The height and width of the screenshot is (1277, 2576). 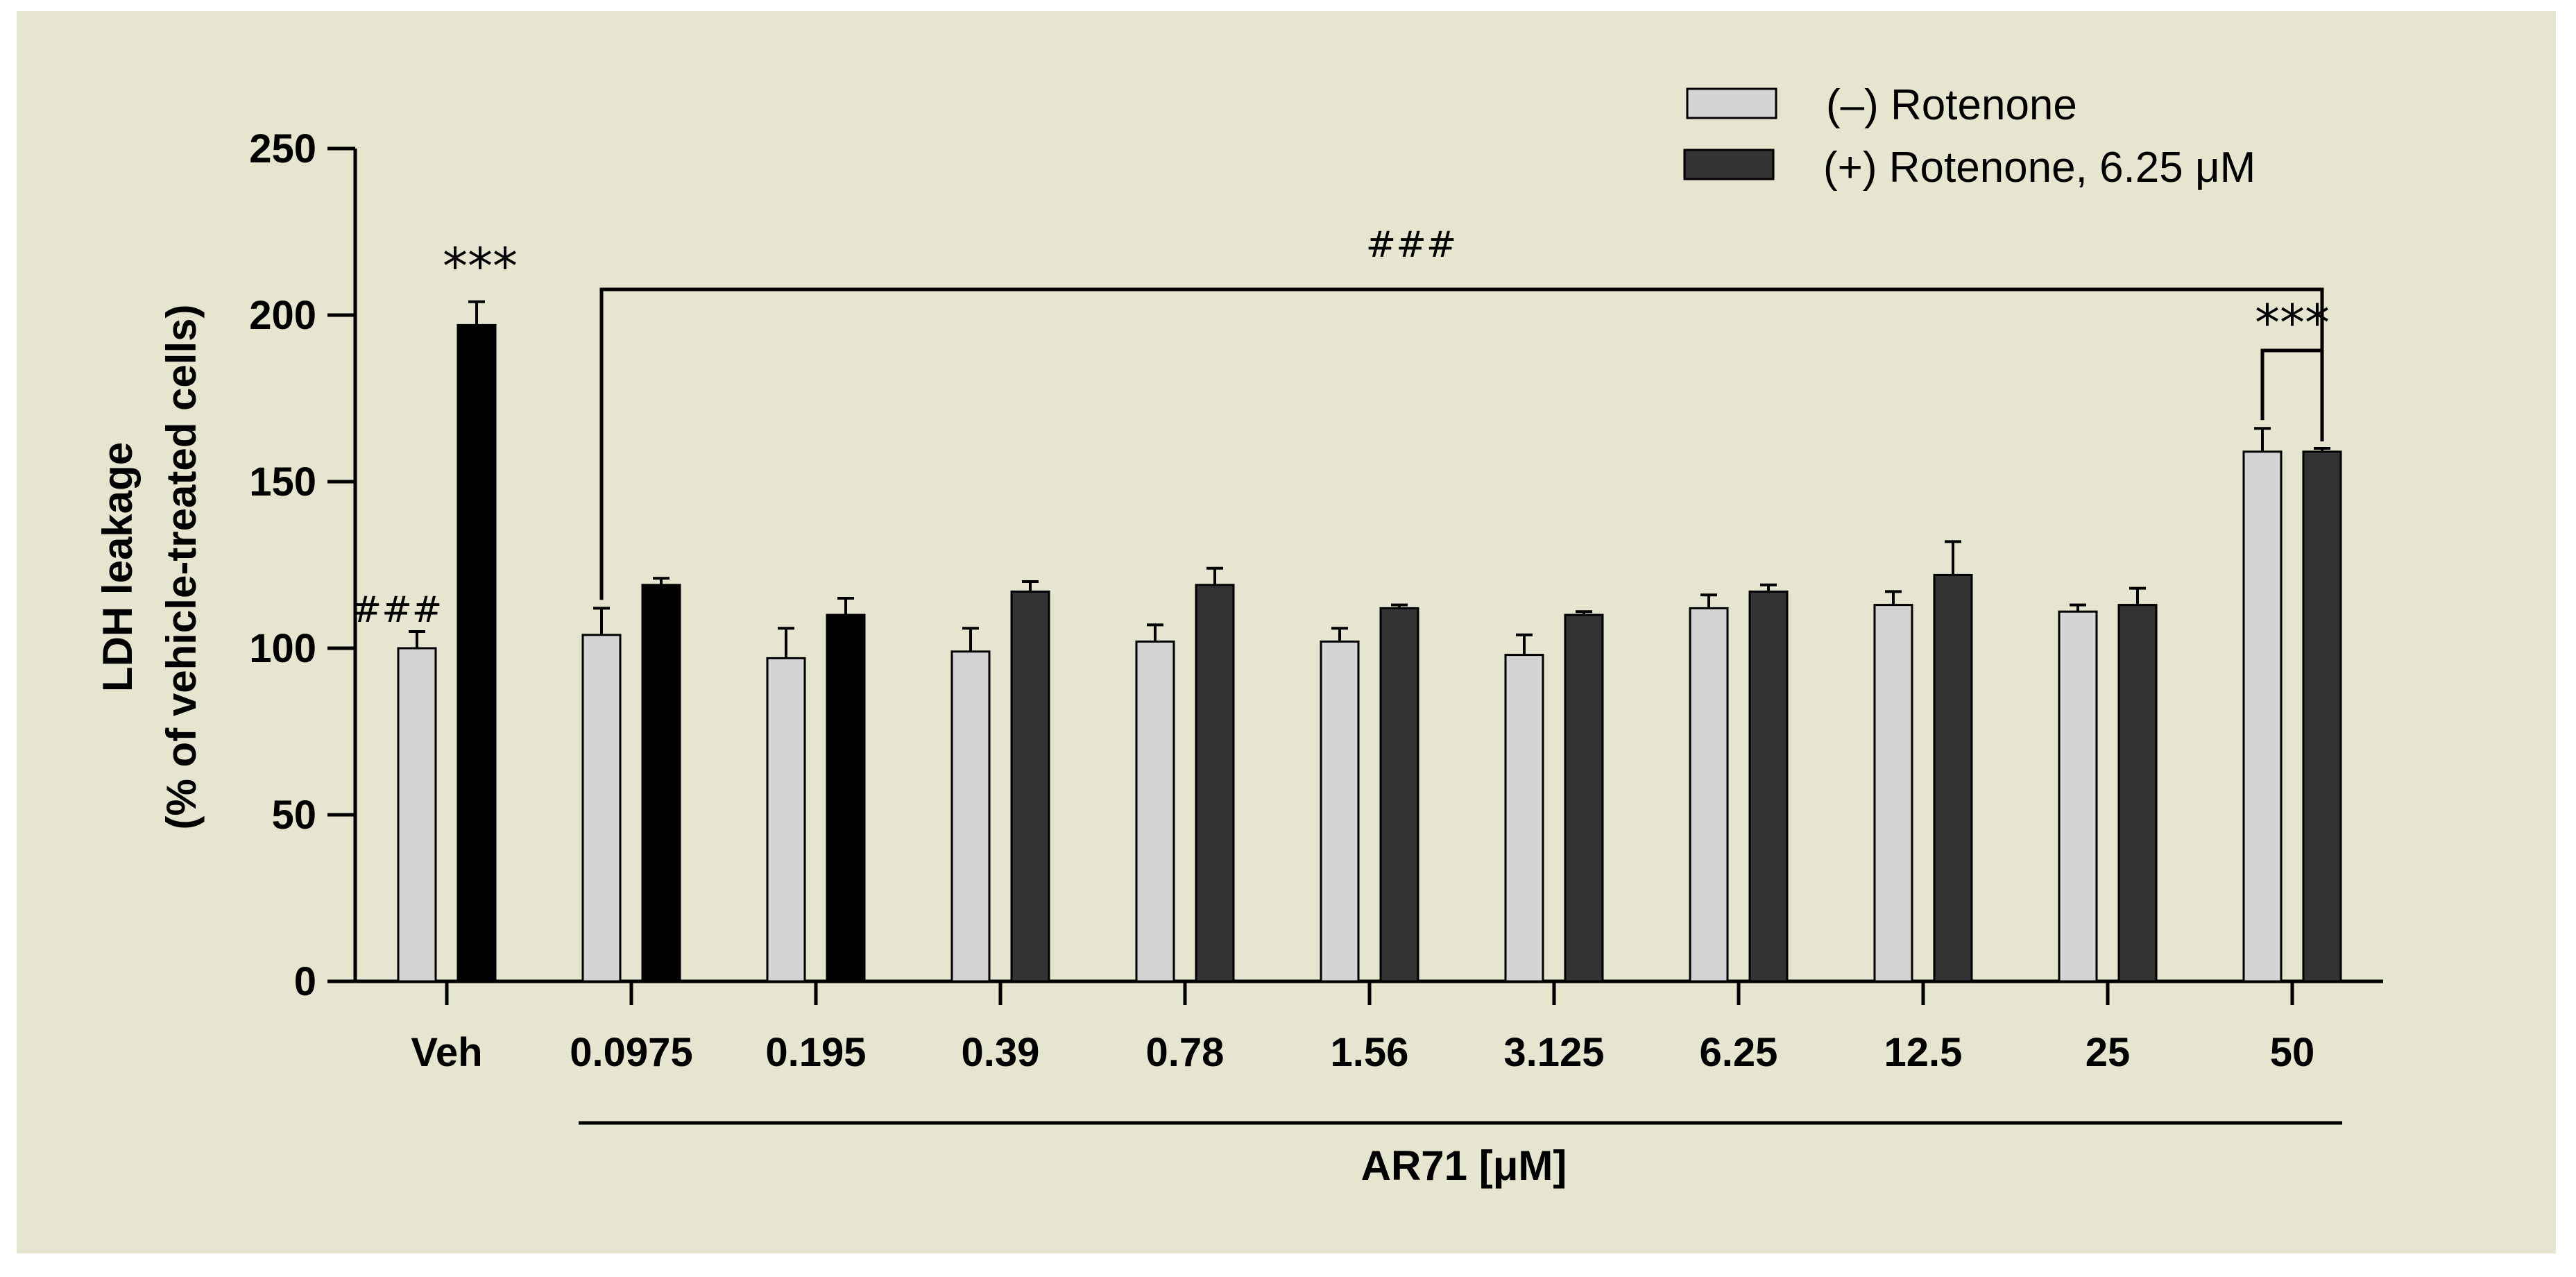 I want to click on x-tick-label: 3.125, so click(x=1553, y=1052).